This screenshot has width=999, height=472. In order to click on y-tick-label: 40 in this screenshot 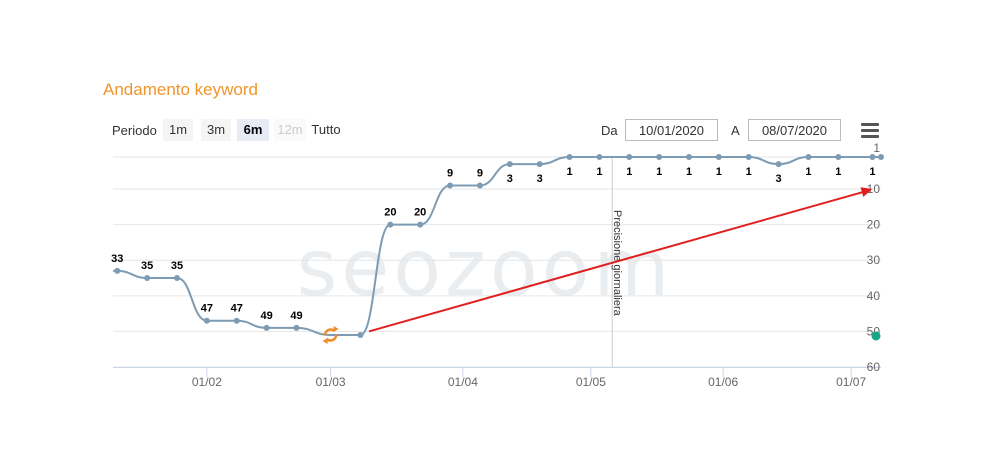, I will do `click(874, 296)`.